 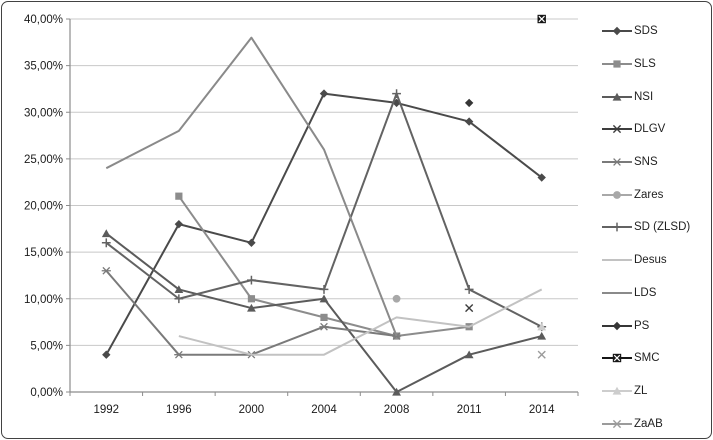 I want to click on legend-key-star-icon, so click(x=617, y=162).